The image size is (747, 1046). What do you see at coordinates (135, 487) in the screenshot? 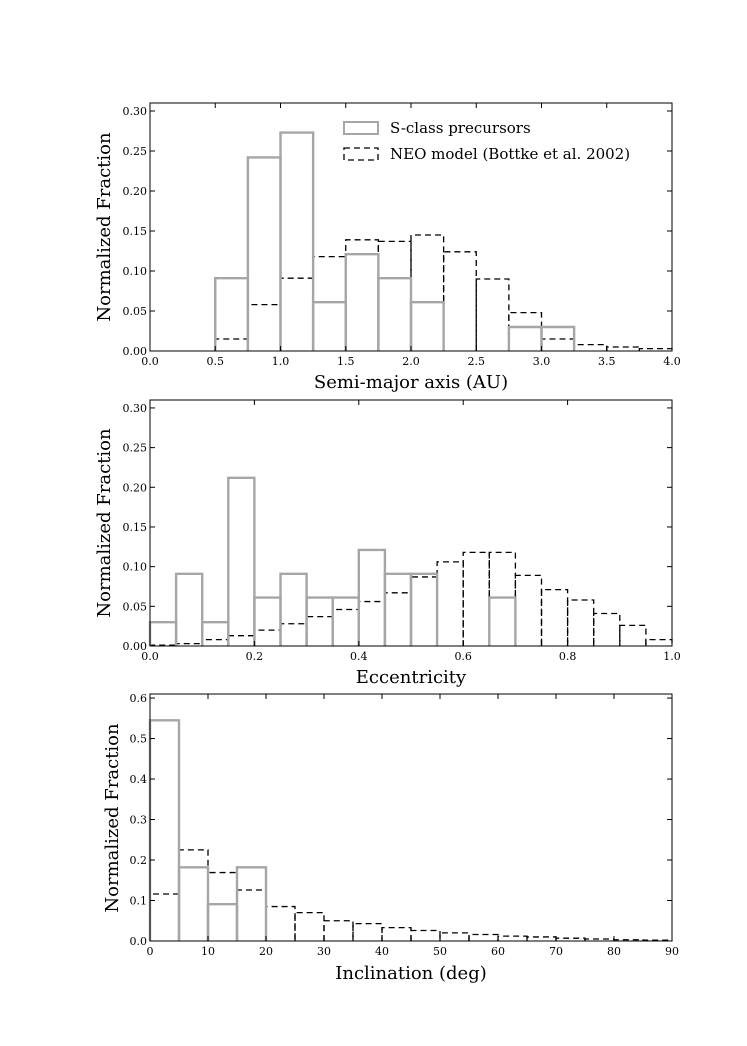
I see `eccentricity-ytick-label-4: 0.20` at bounding box center [135, 487].